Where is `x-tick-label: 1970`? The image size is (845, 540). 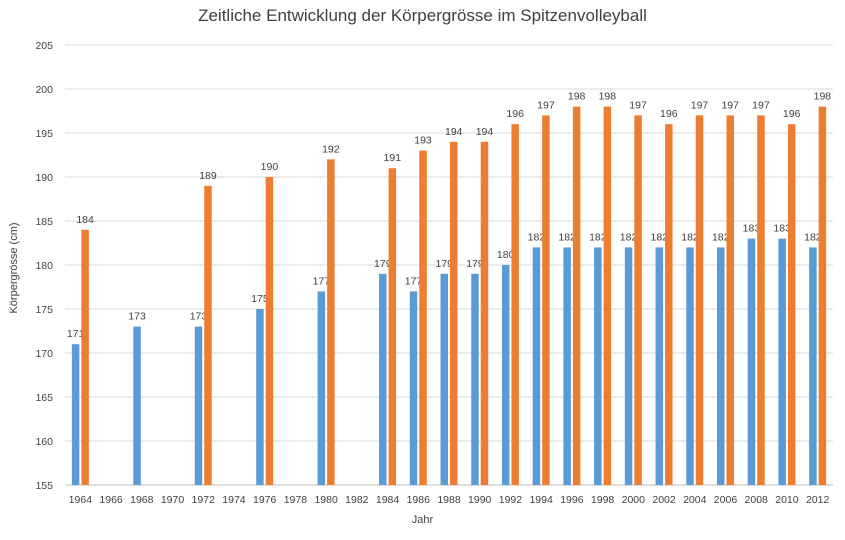 x-tick-label: 1970 is located at coordinates (173, 500).